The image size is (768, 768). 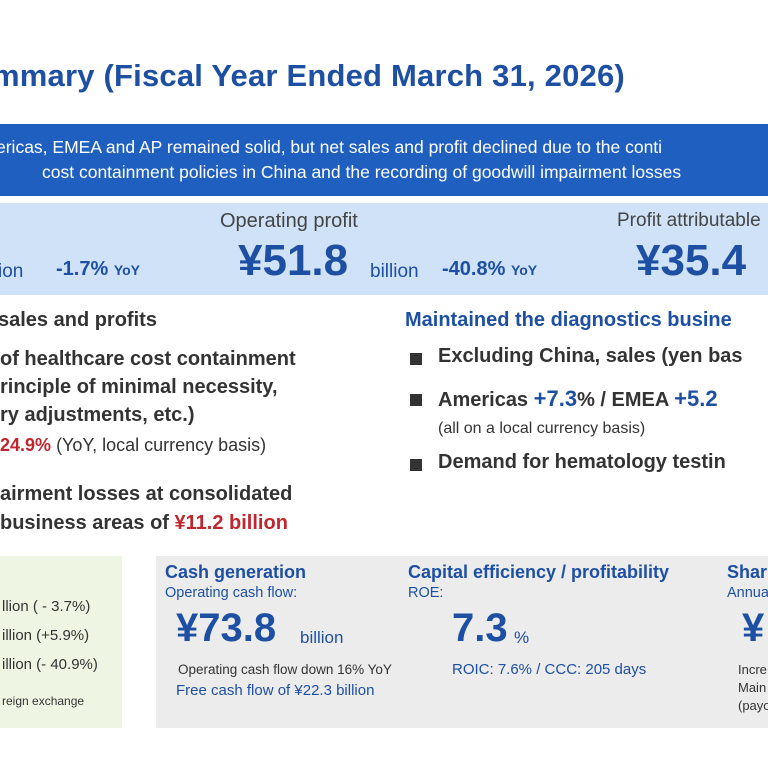 What do you see at coordinates (285, 669) in the screenshot?
I see `cash-note-1: Operating cash flow down 16% YoY` at bounding box center [285, 669].